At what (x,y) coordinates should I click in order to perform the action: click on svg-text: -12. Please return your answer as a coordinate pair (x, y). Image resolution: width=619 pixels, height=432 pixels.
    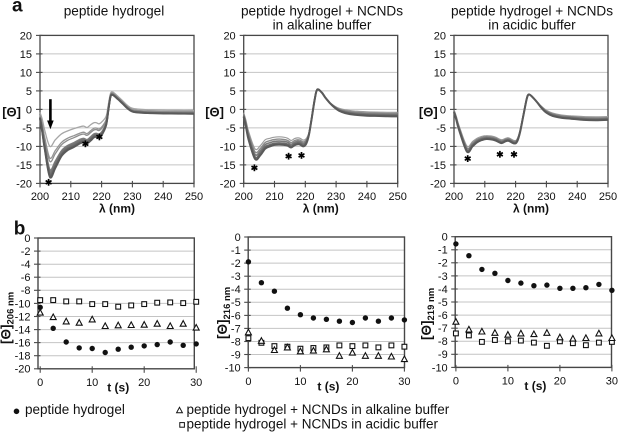
    Looking at the image, I should click on (23, 317).